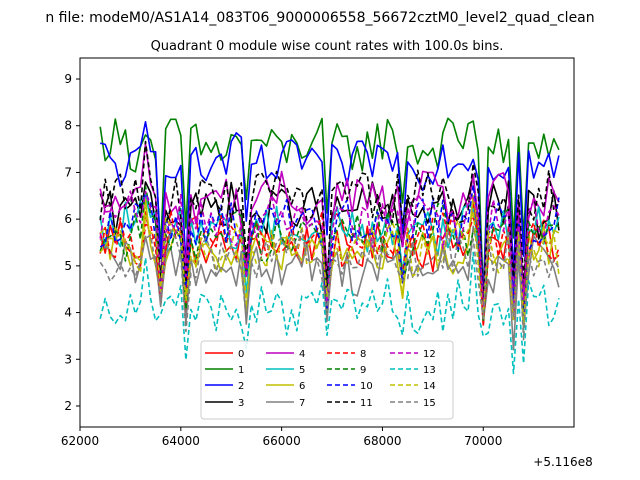 The width and height of the screenshot is (640, 480). I want to click on x-offset-label: +5.116e8, so click(562, 462).